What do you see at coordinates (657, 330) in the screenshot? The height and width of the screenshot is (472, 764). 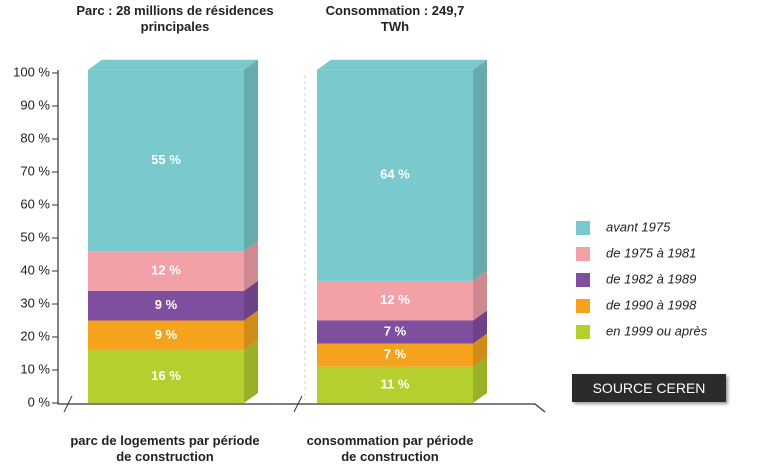 I see `legend-label: en 1999 ou après` at bounding box center [657, 330].